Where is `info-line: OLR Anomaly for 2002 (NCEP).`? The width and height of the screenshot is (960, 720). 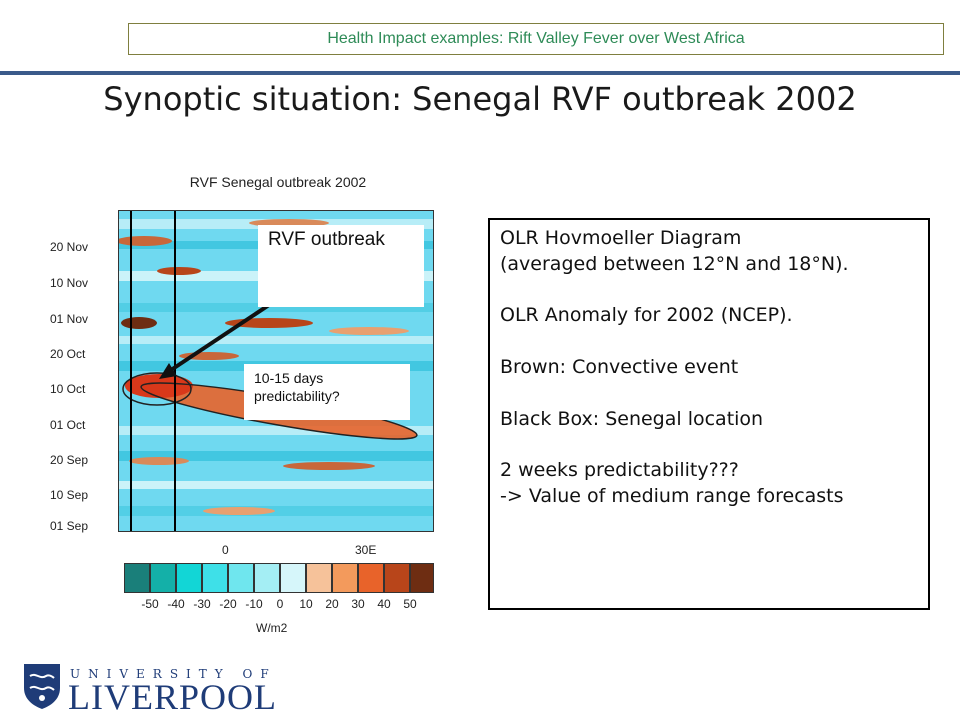 info-line: OLR Anomaly for 2002 (NCEP). is located at coordinates (646, 315).